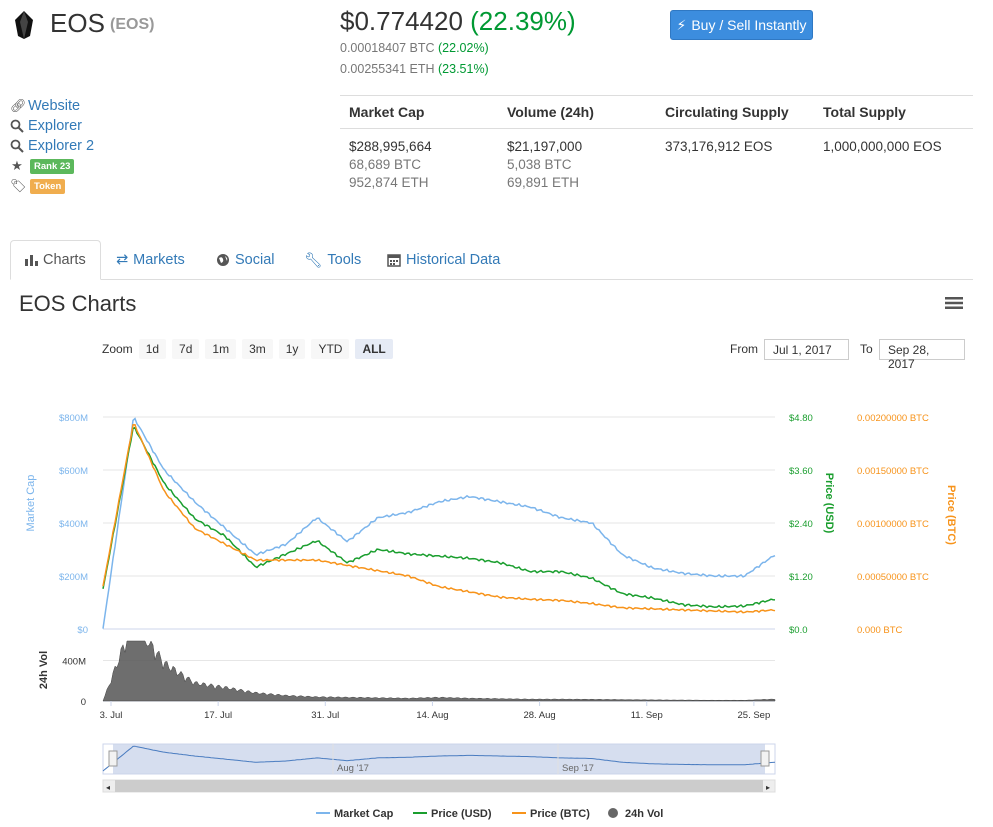 This screenshot has width=993, height=827. What do you see at coordinates (387, 69) in the screenshot?
I see `price-eth-value: 0.00255341 ETH` at bounding box center [387, 69].